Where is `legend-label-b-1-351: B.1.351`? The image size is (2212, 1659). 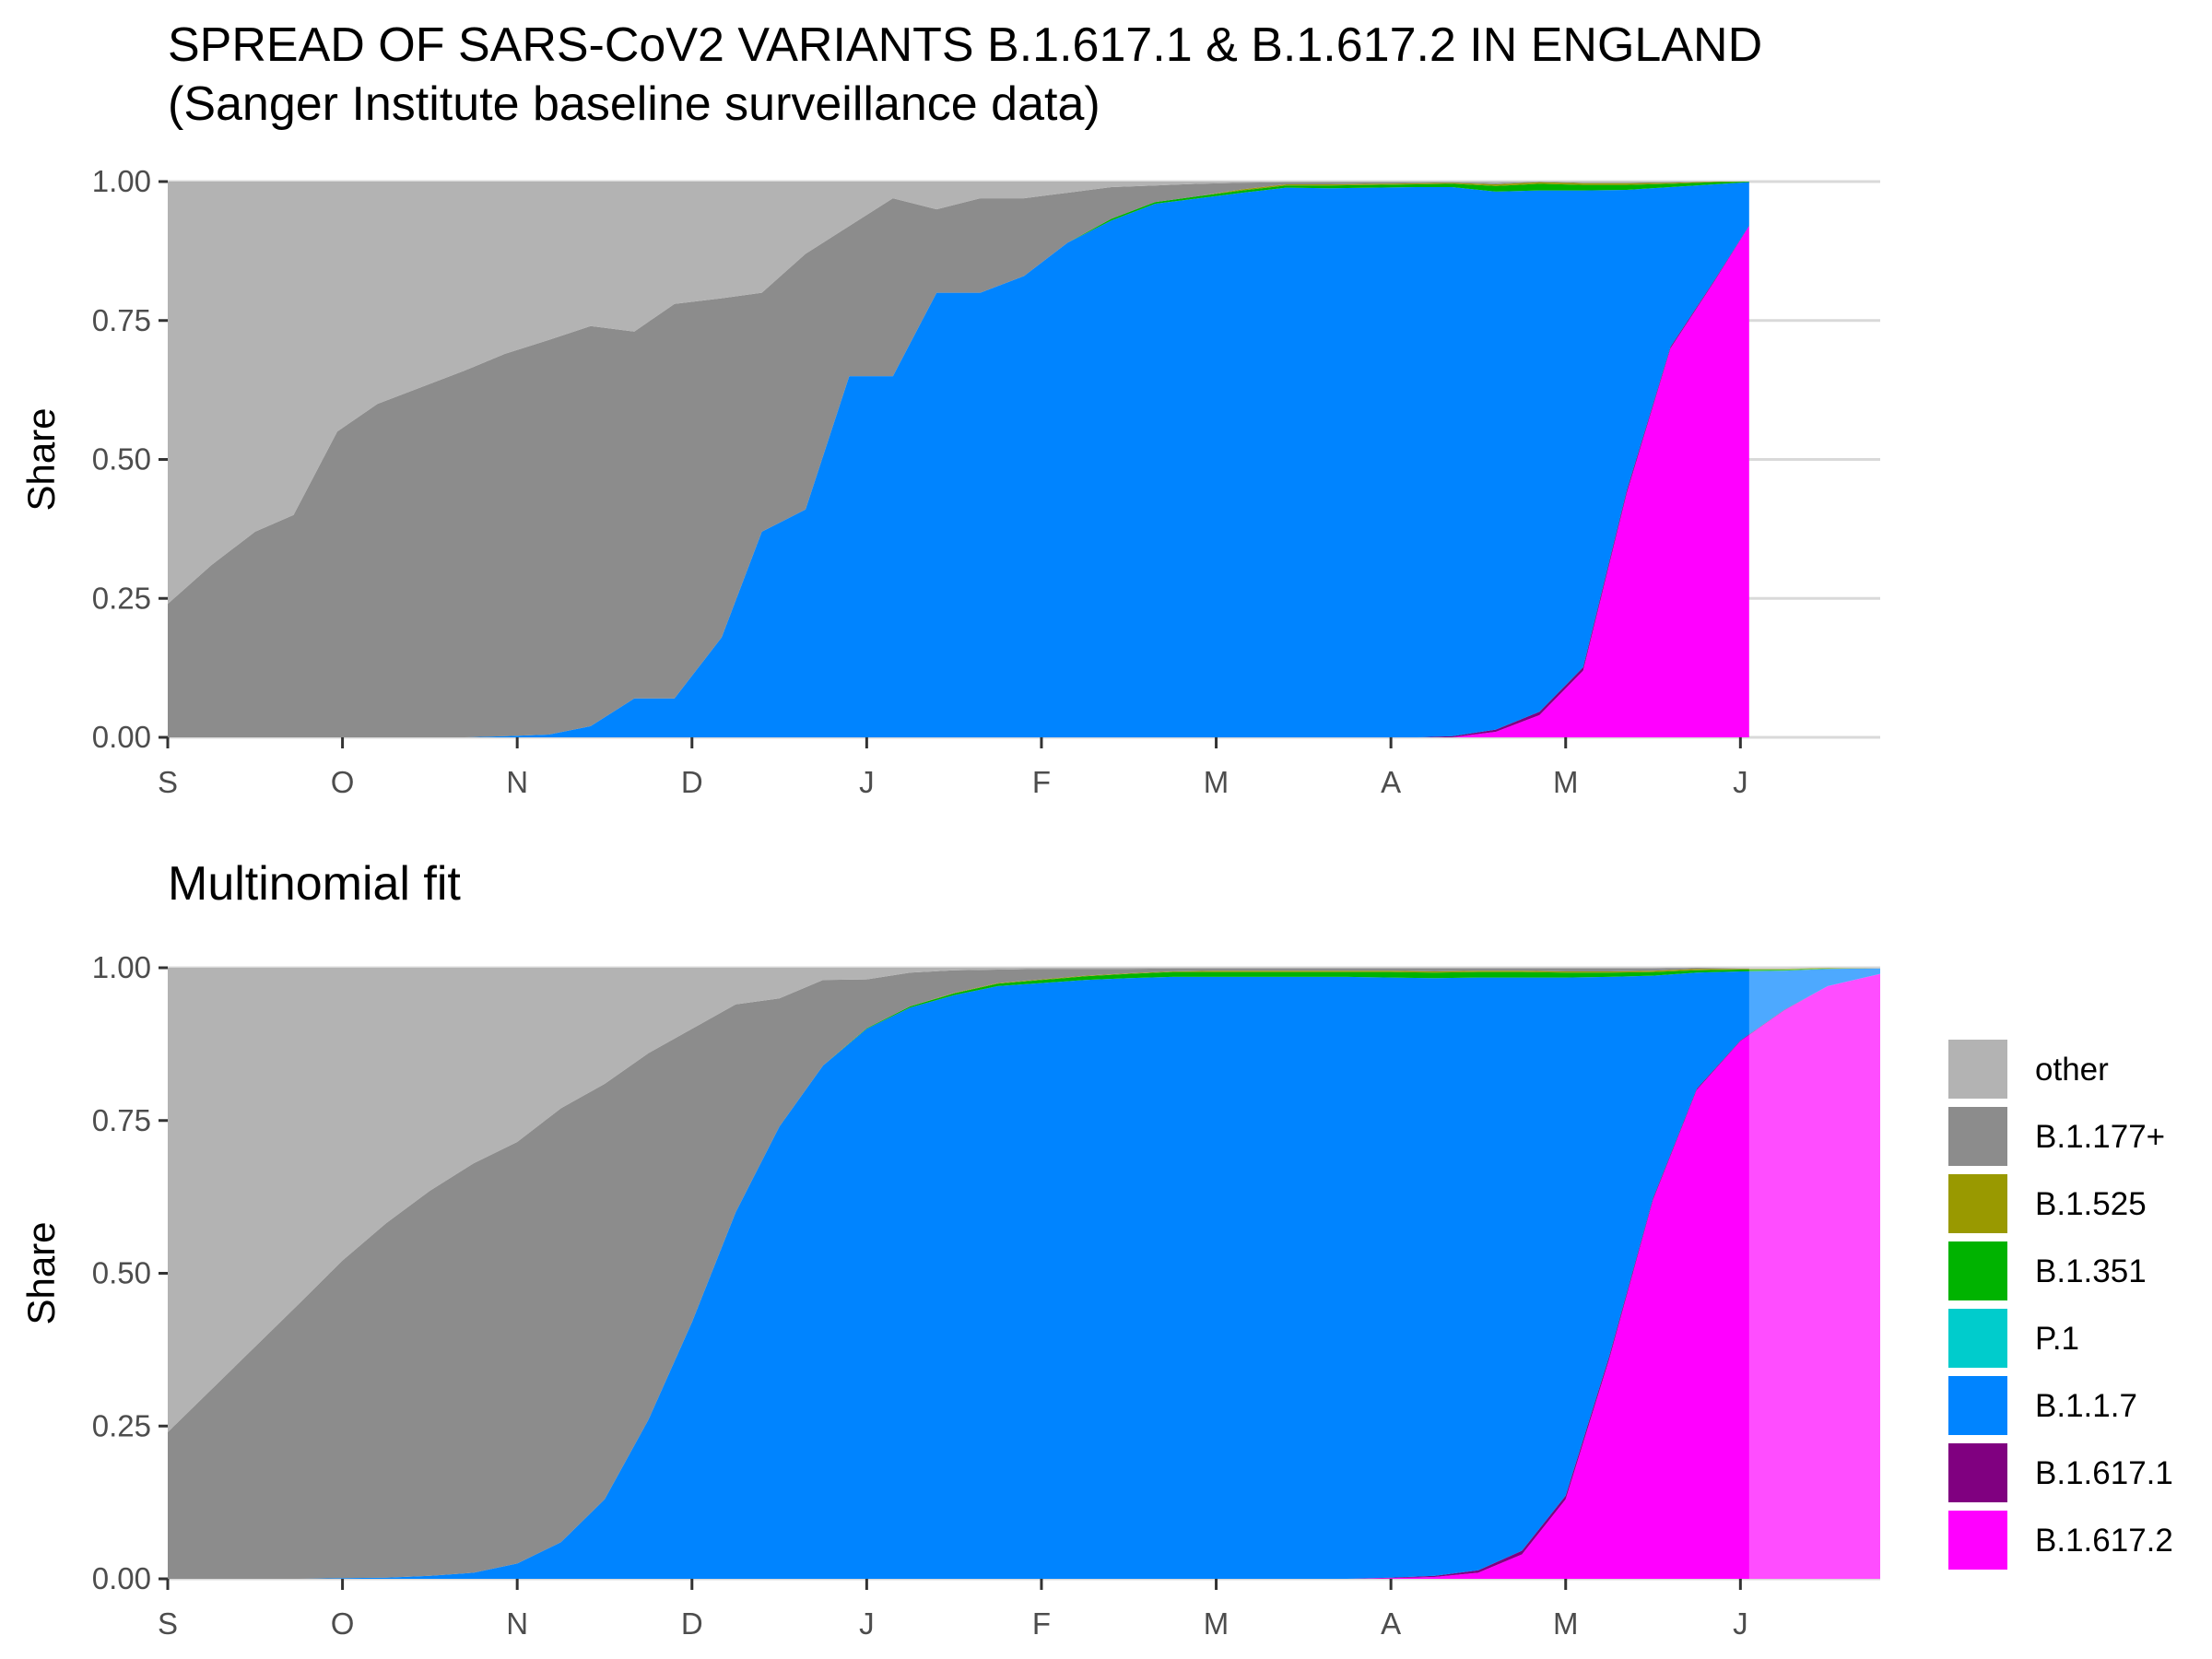 legend-label-b-1-351: B.1.351 is located at coordinates (2091, 1271).